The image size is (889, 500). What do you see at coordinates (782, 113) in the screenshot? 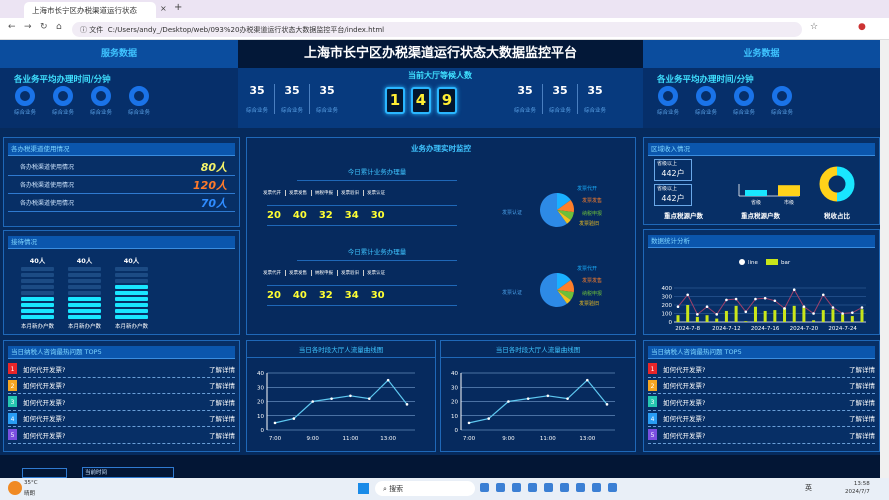
I see `header-rings-3: 综合业务` at bounding box center [782, 113].